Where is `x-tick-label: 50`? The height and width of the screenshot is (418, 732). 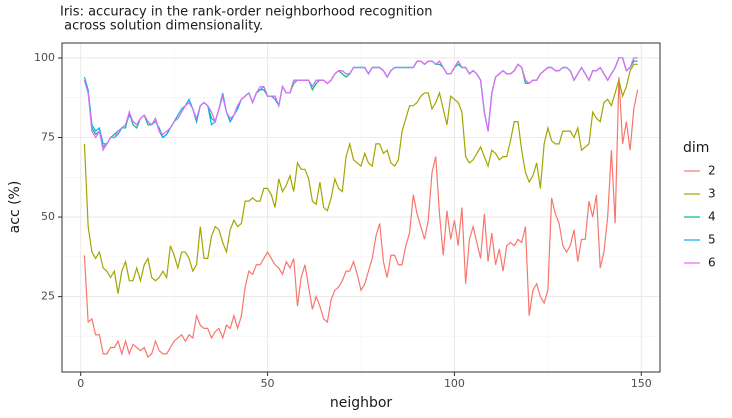 x-tick-label: 50 is located at coordinates (268, 383).